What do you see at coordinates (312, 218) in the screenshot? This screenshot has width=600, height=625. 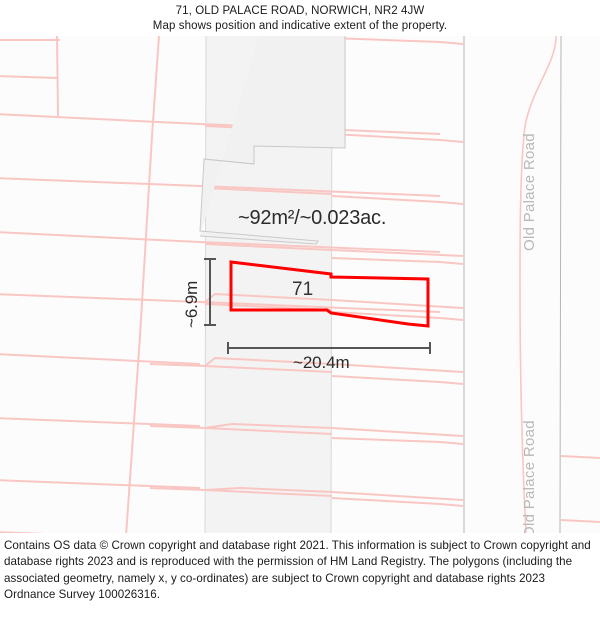 I see `area-label: ~92m²/~0.023ac.` at bounding box center [312, 218].